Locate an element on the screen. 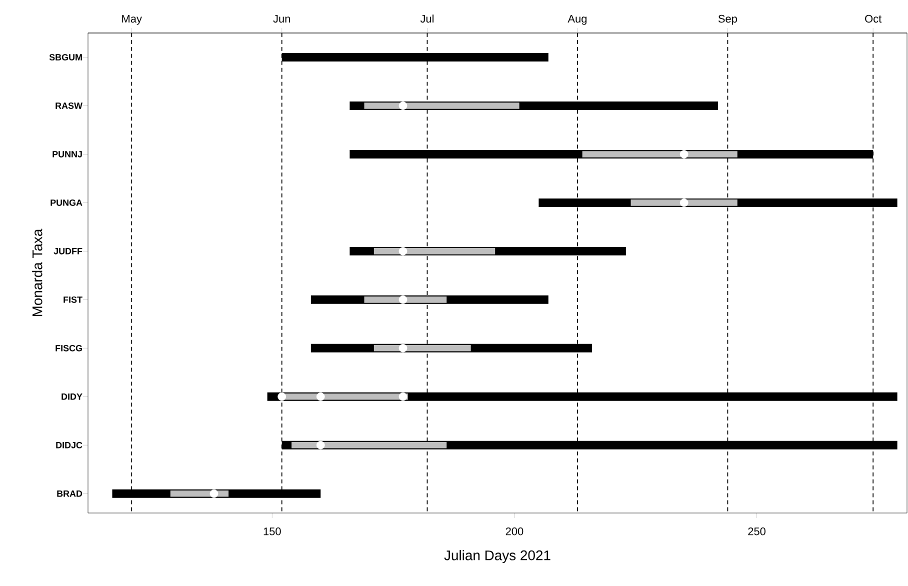  y-tick-label: PUNNJ is located at coordinates (67, 154).